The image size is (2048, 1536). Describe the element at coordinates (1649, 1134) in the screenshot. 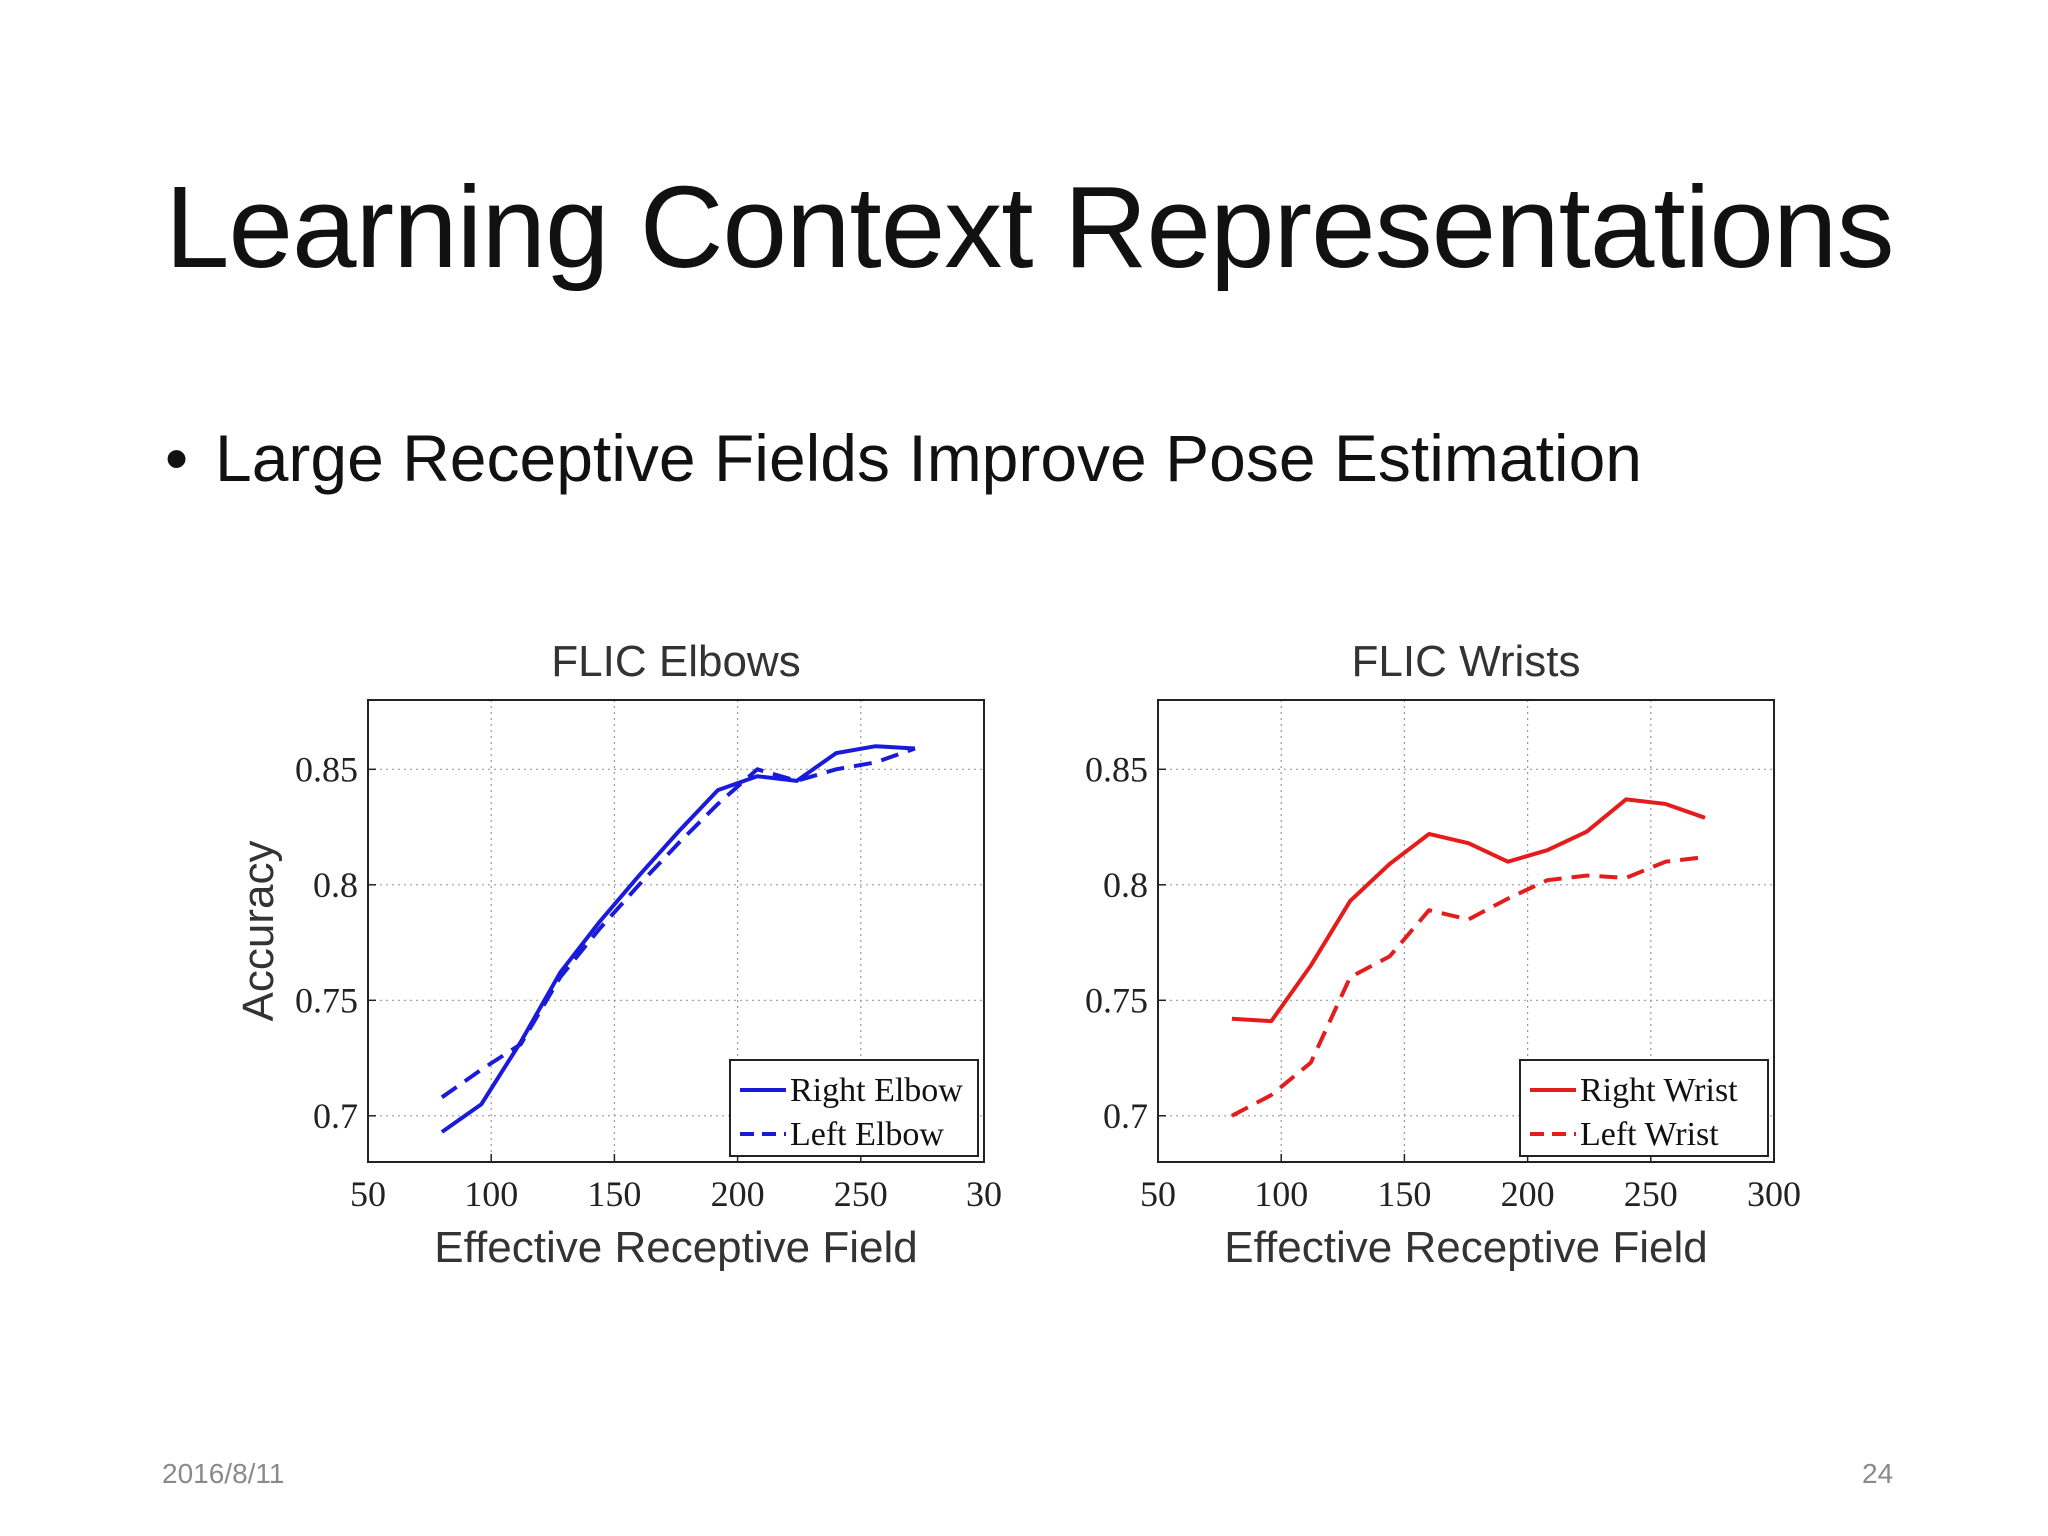

I see `legend-label: Left Wrist` at that location.